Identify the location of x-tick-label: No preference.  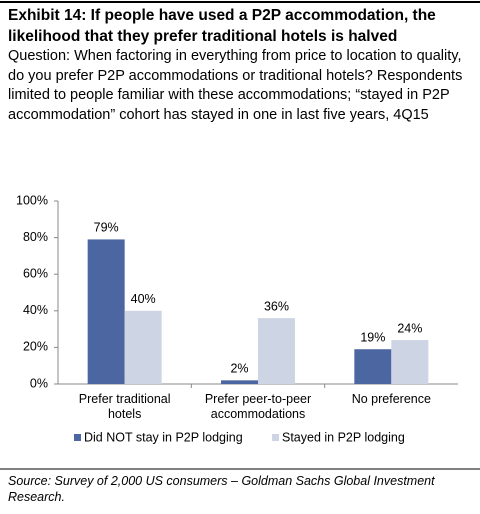
(391, 399).